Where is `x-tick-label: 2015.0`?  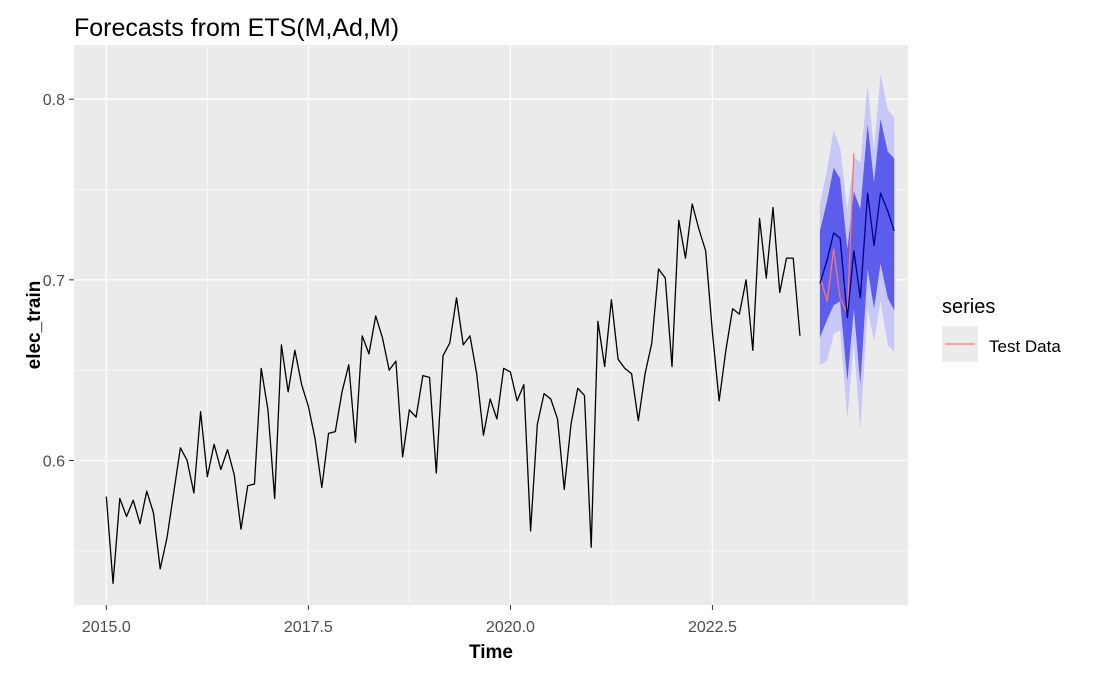
x-tick-label: 2015.0 is located at coordinates (106, 627).